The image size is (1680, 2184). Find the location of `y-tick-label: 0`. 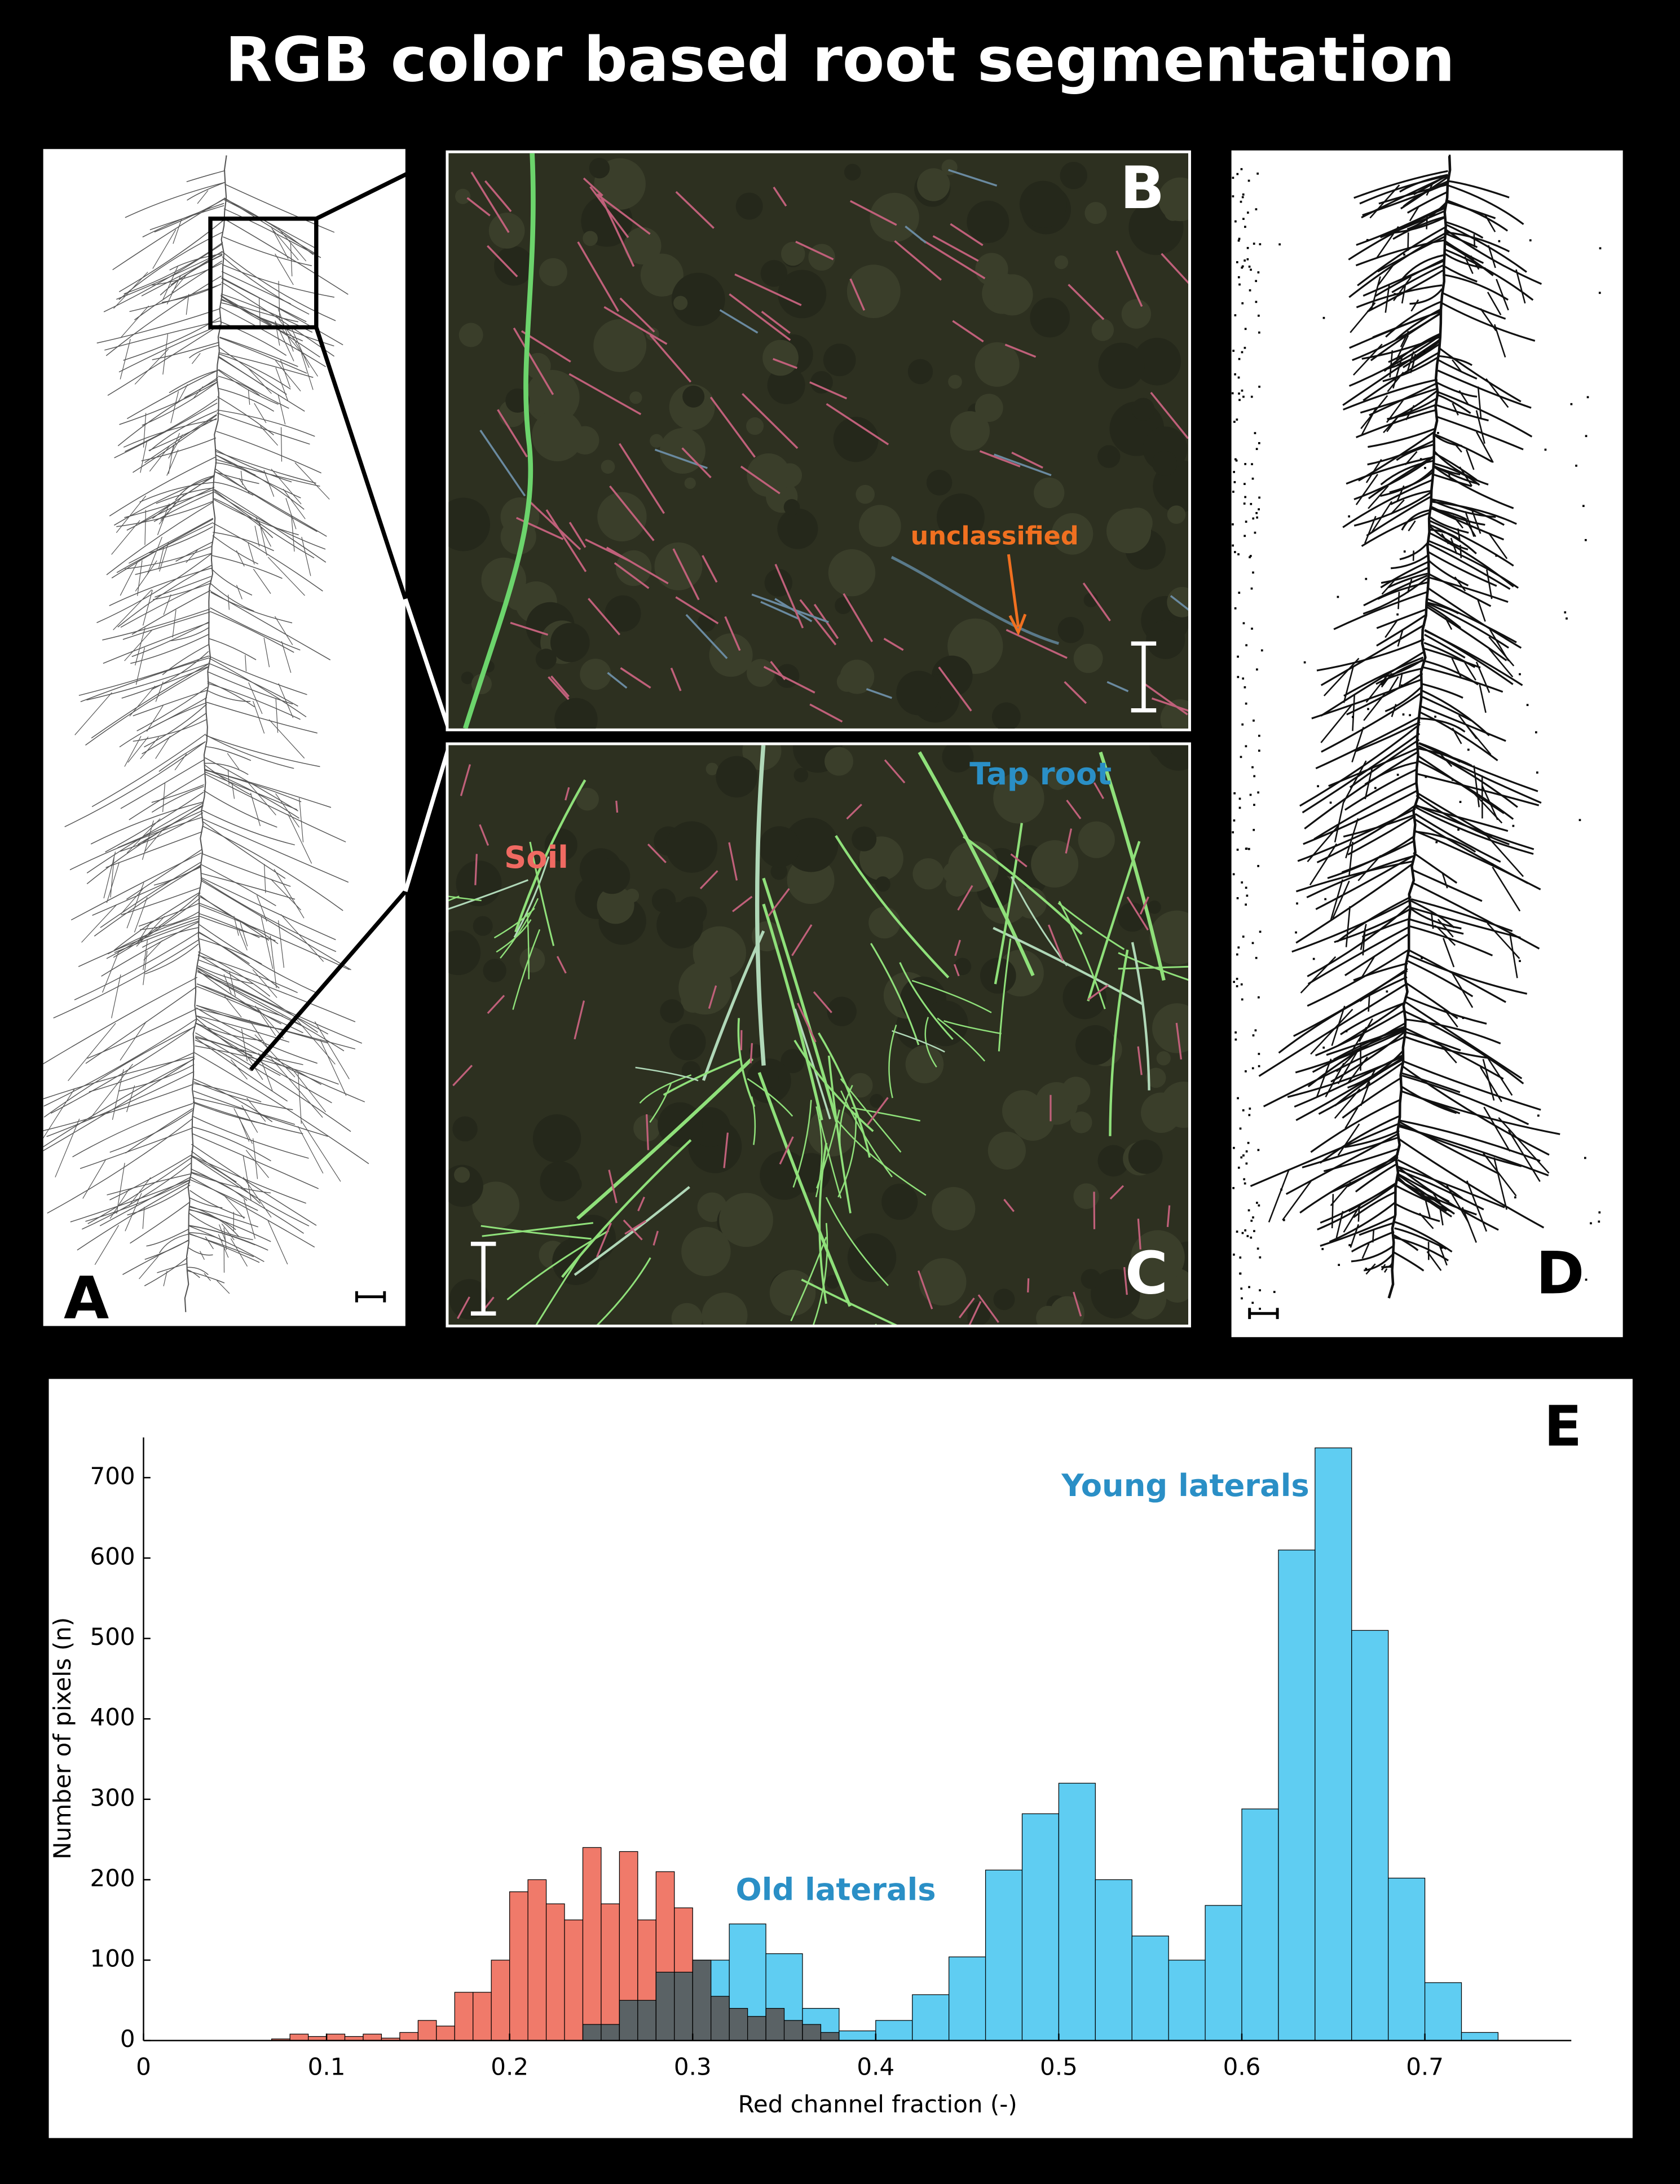

y-tick-label: 0 is located at coordinates (127, 2039).